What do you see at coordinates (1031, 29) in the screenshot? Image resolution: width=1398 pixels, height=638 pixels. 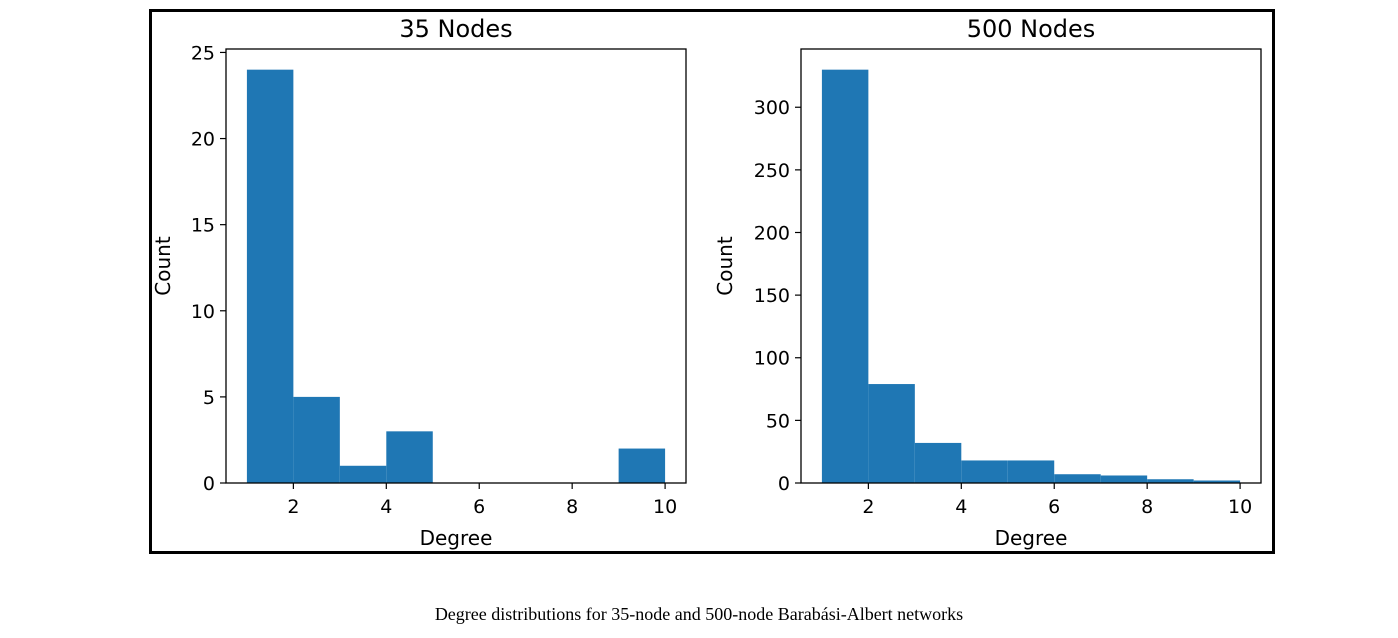 I see `chart-title-1: 500 Nodes` at bounding box center [1031, 29].